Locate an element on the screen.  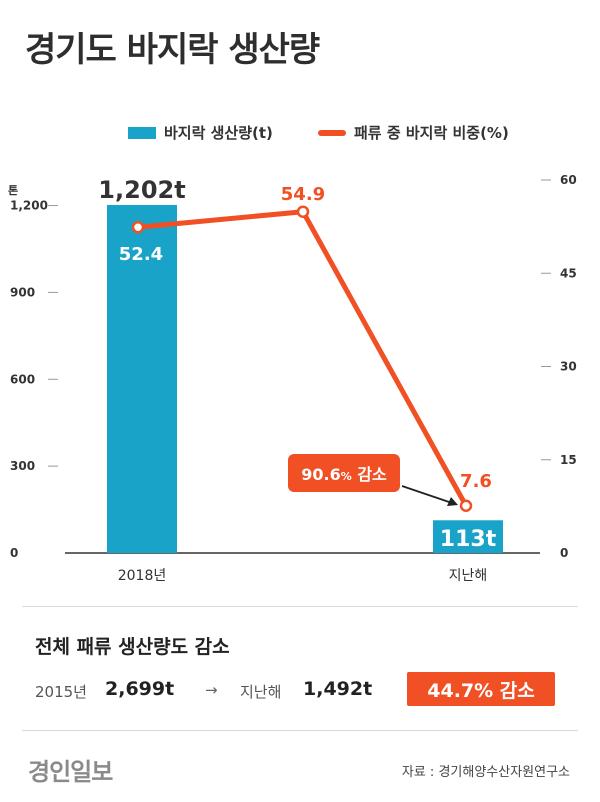
annotation-arrow-head is located at coordinates (452, 501).